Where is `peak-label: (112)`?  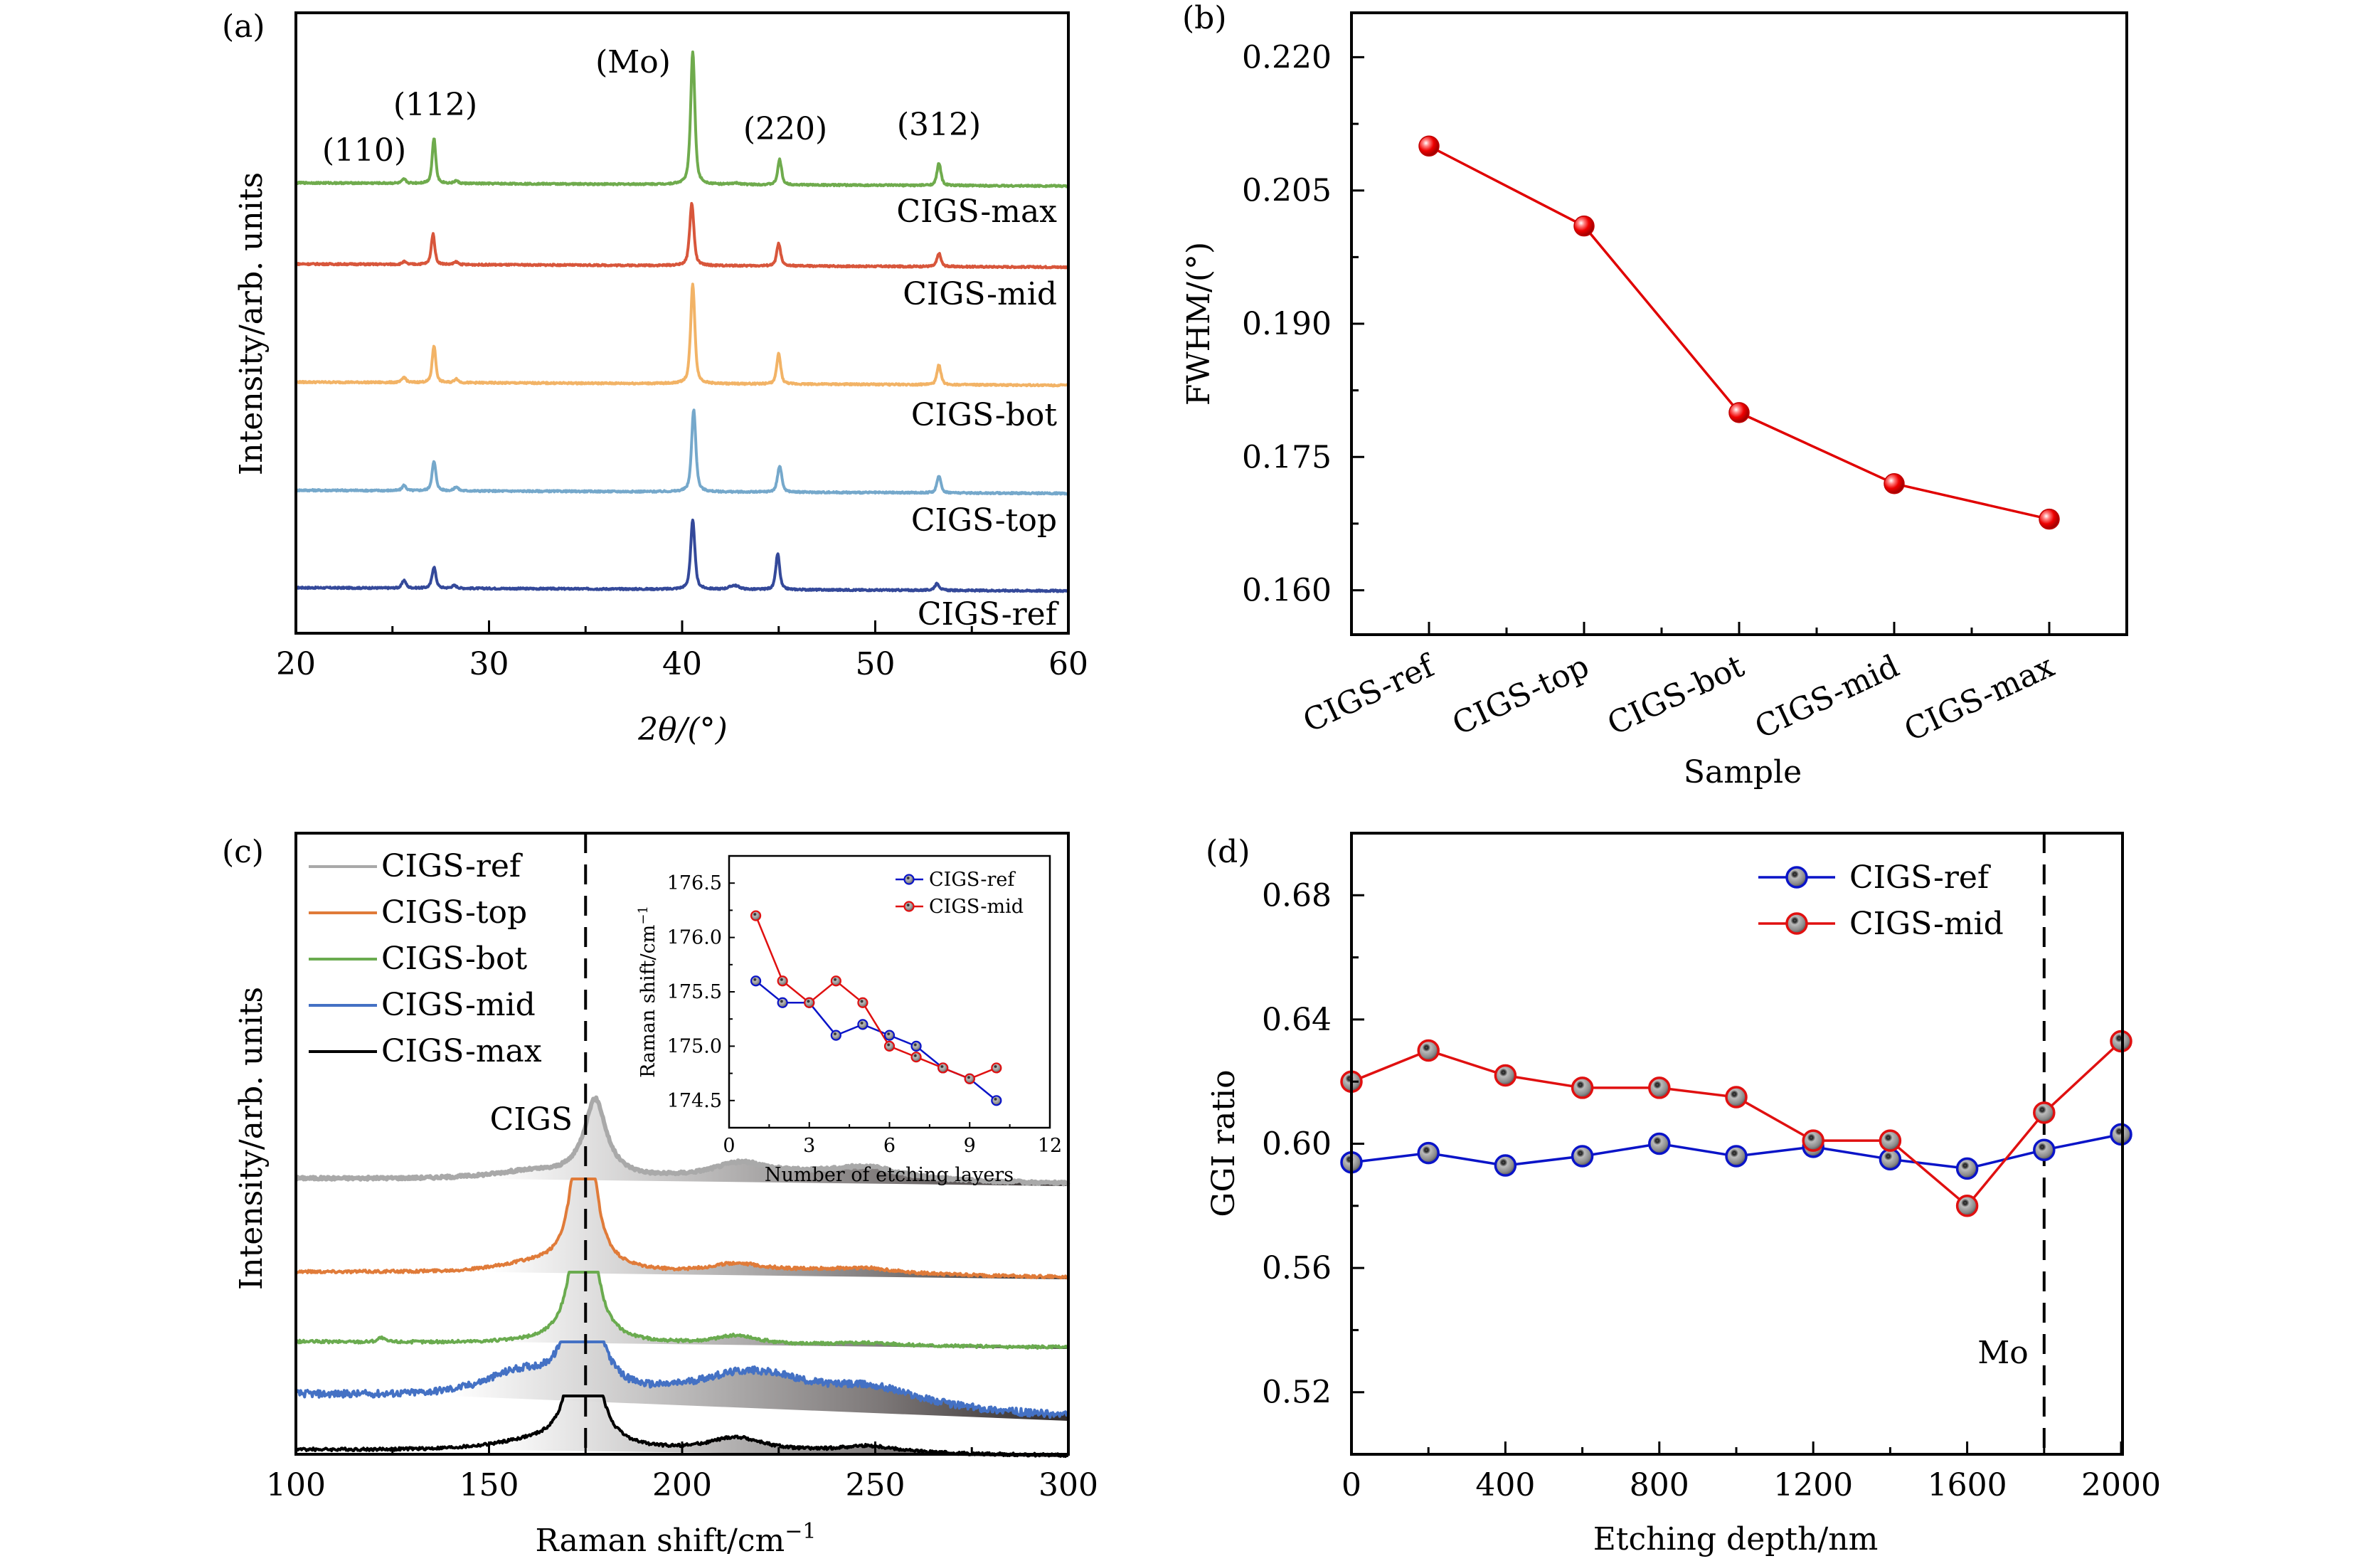 peak-label: (112) is located at coordinates (435, 105).